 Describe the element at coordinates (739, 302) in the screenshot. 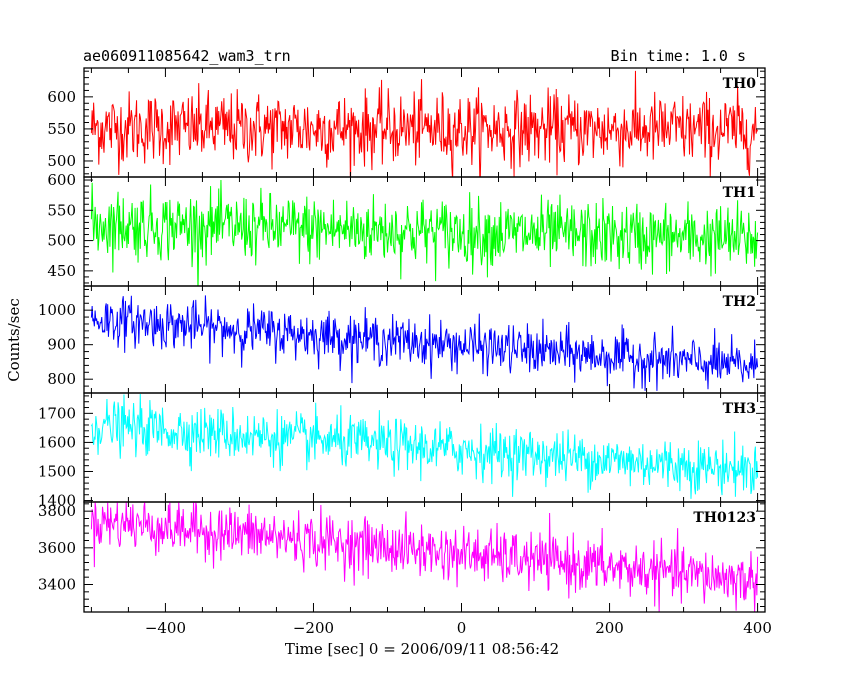

I see `panel-label-th2: TH2` at that location.